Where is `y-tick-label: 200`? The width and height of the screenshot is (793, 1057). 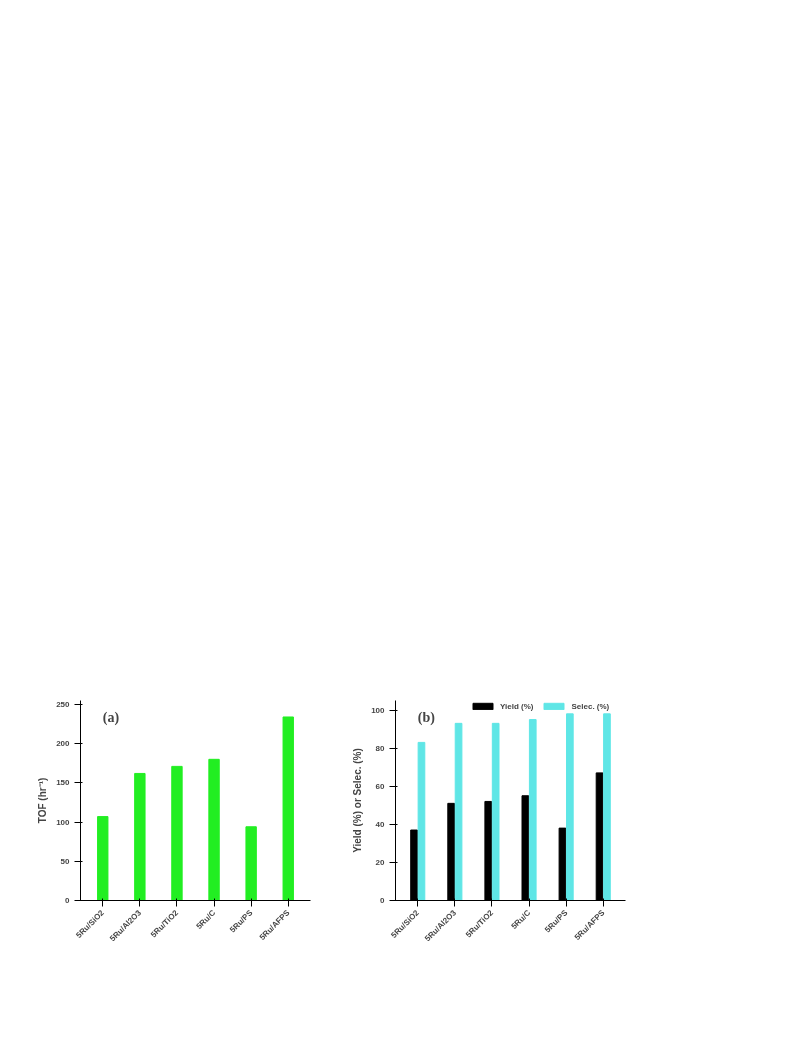
y-tick-label: 200 is located at coordinates (63, 744).